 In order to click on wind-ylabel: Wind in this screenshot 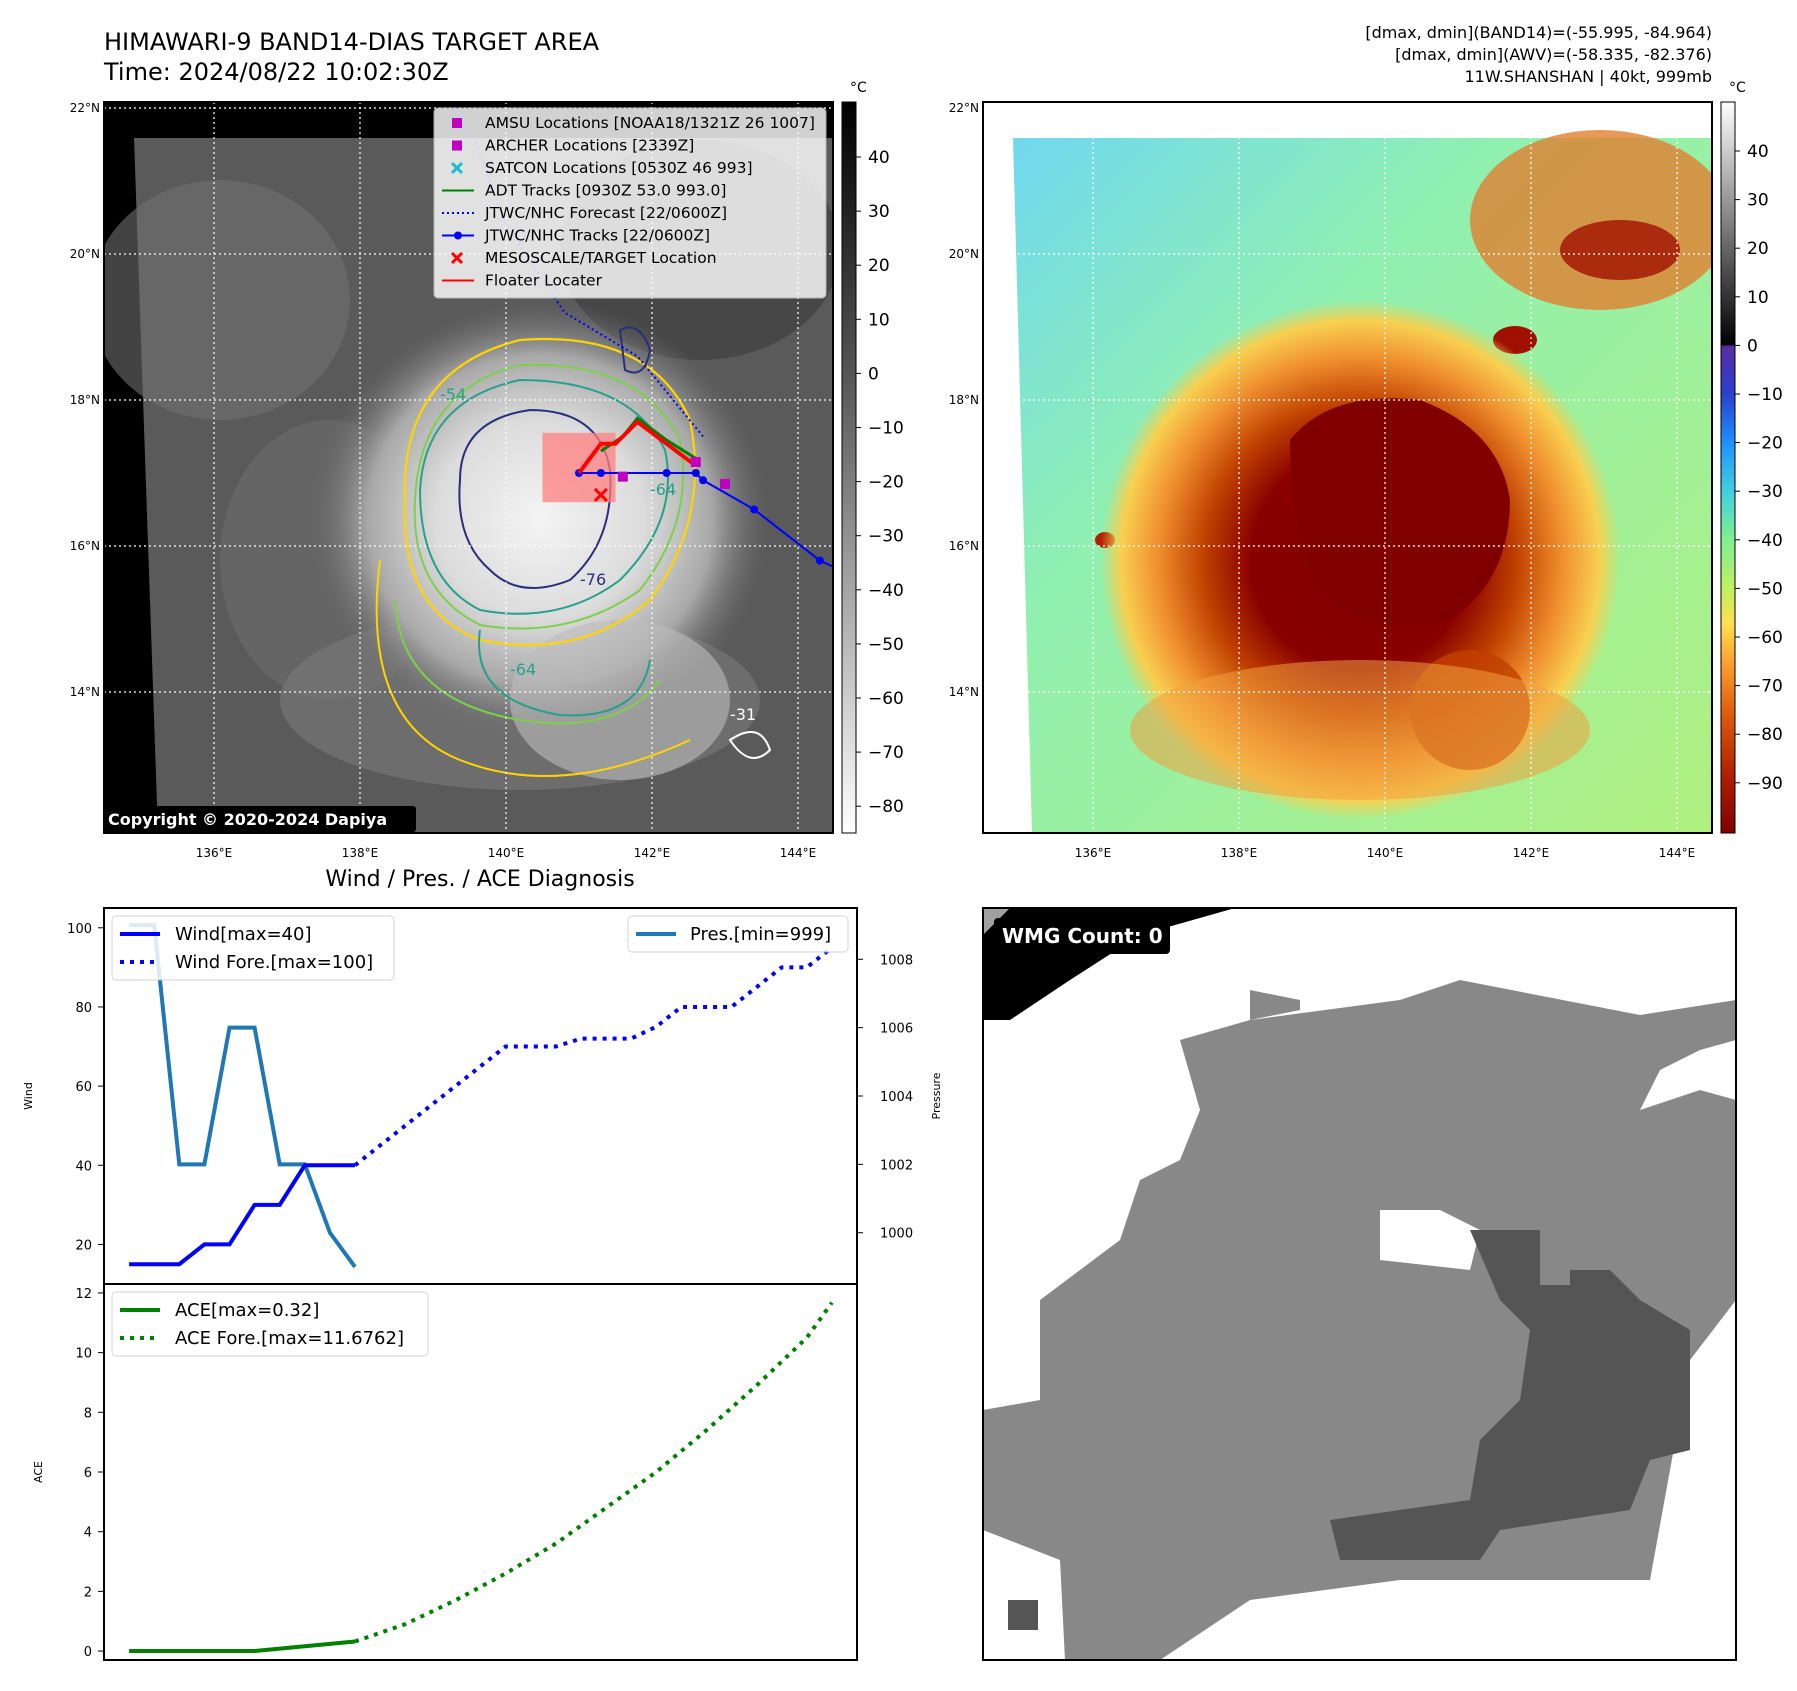, I will do `click(28, 1096)`.